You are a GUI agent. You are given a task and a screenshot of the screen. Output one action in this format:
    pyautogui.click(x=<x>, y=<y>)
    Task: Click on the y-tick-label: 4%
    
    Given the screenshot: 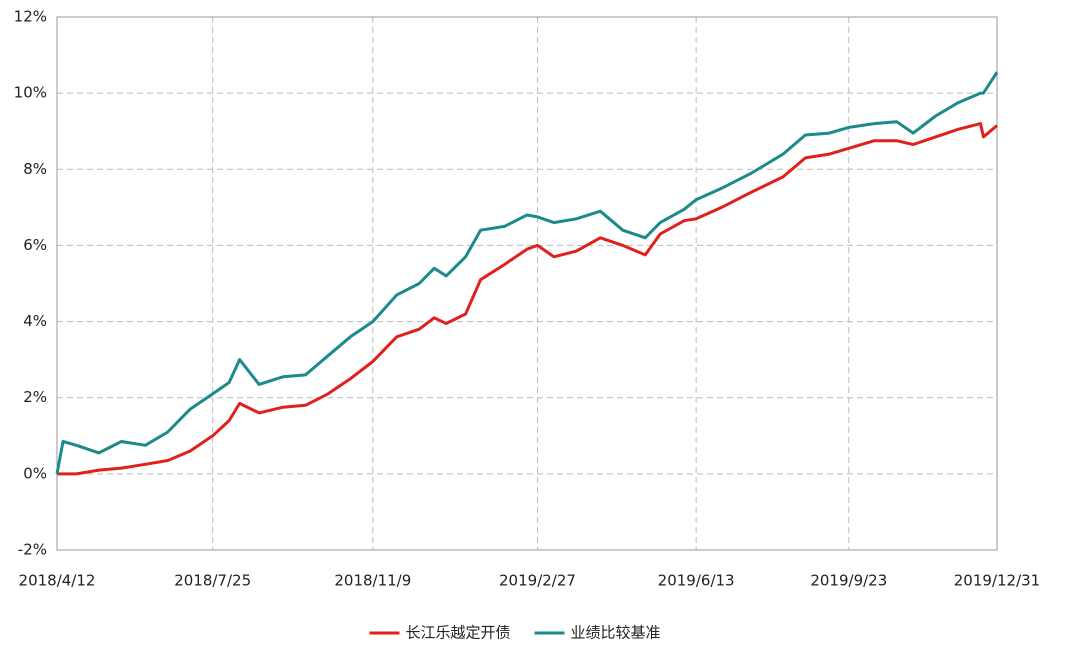 What is the action you would take?
    pyautogui.click(x=35, y=321)
    